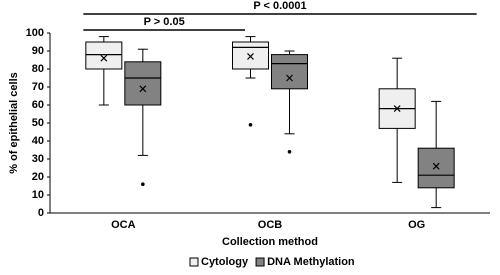 This screenshot has height=275, width=500. I want to click on legend-label: Cytology, so click(225, 262).